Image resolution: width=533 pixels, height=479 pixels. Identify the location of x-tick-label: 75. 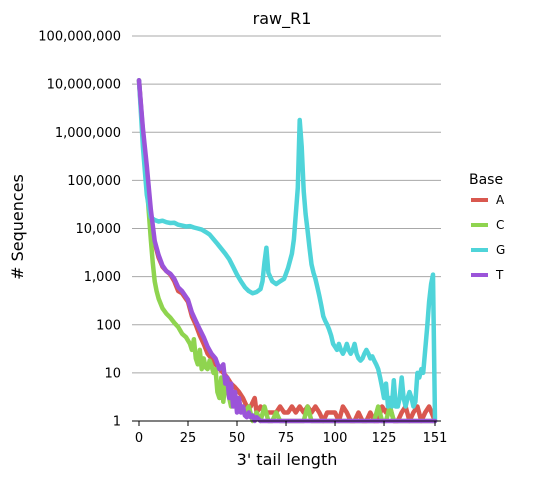
(286, 438).